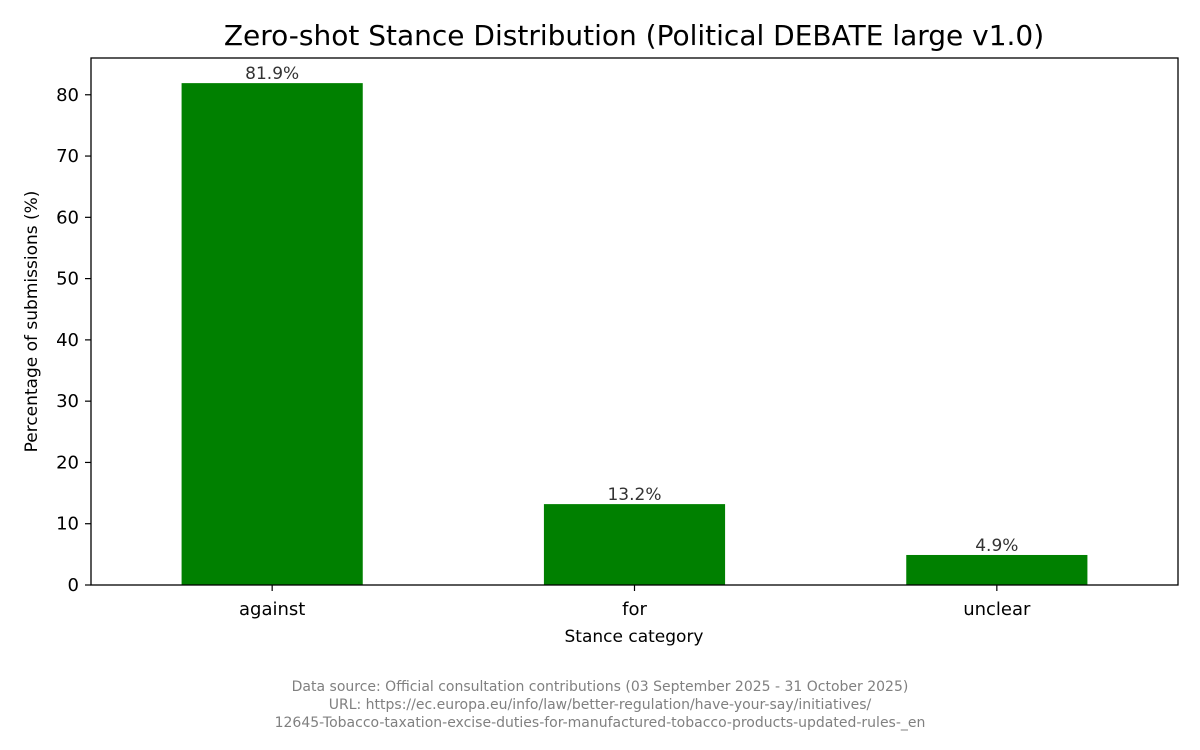 The image size is (1200, 750). I want to click on y-tick-label-80: 80, so click(67, 95).